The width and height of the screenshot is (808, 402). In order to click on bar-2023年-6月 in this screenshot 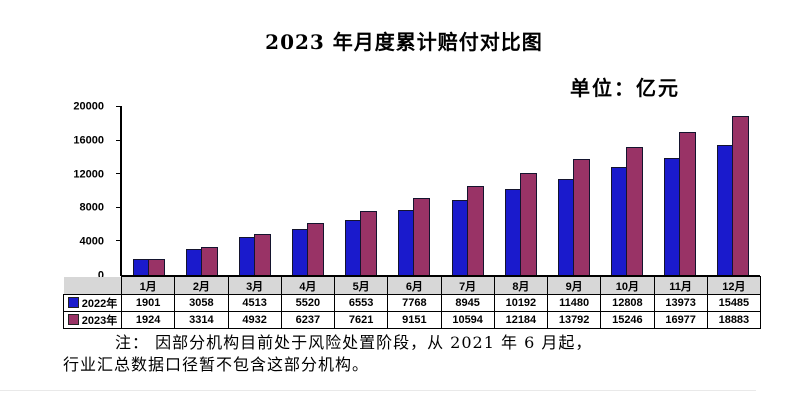, I will do `click(422, 236)`.